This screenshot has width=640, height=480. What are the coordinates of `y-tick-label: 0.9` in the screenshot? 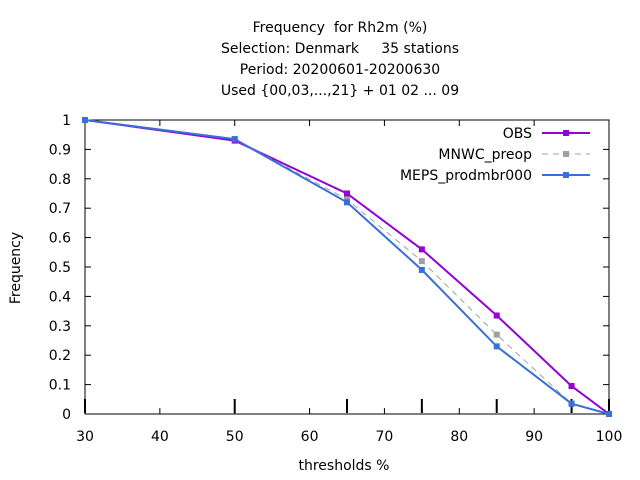 It's located at (60, 150).